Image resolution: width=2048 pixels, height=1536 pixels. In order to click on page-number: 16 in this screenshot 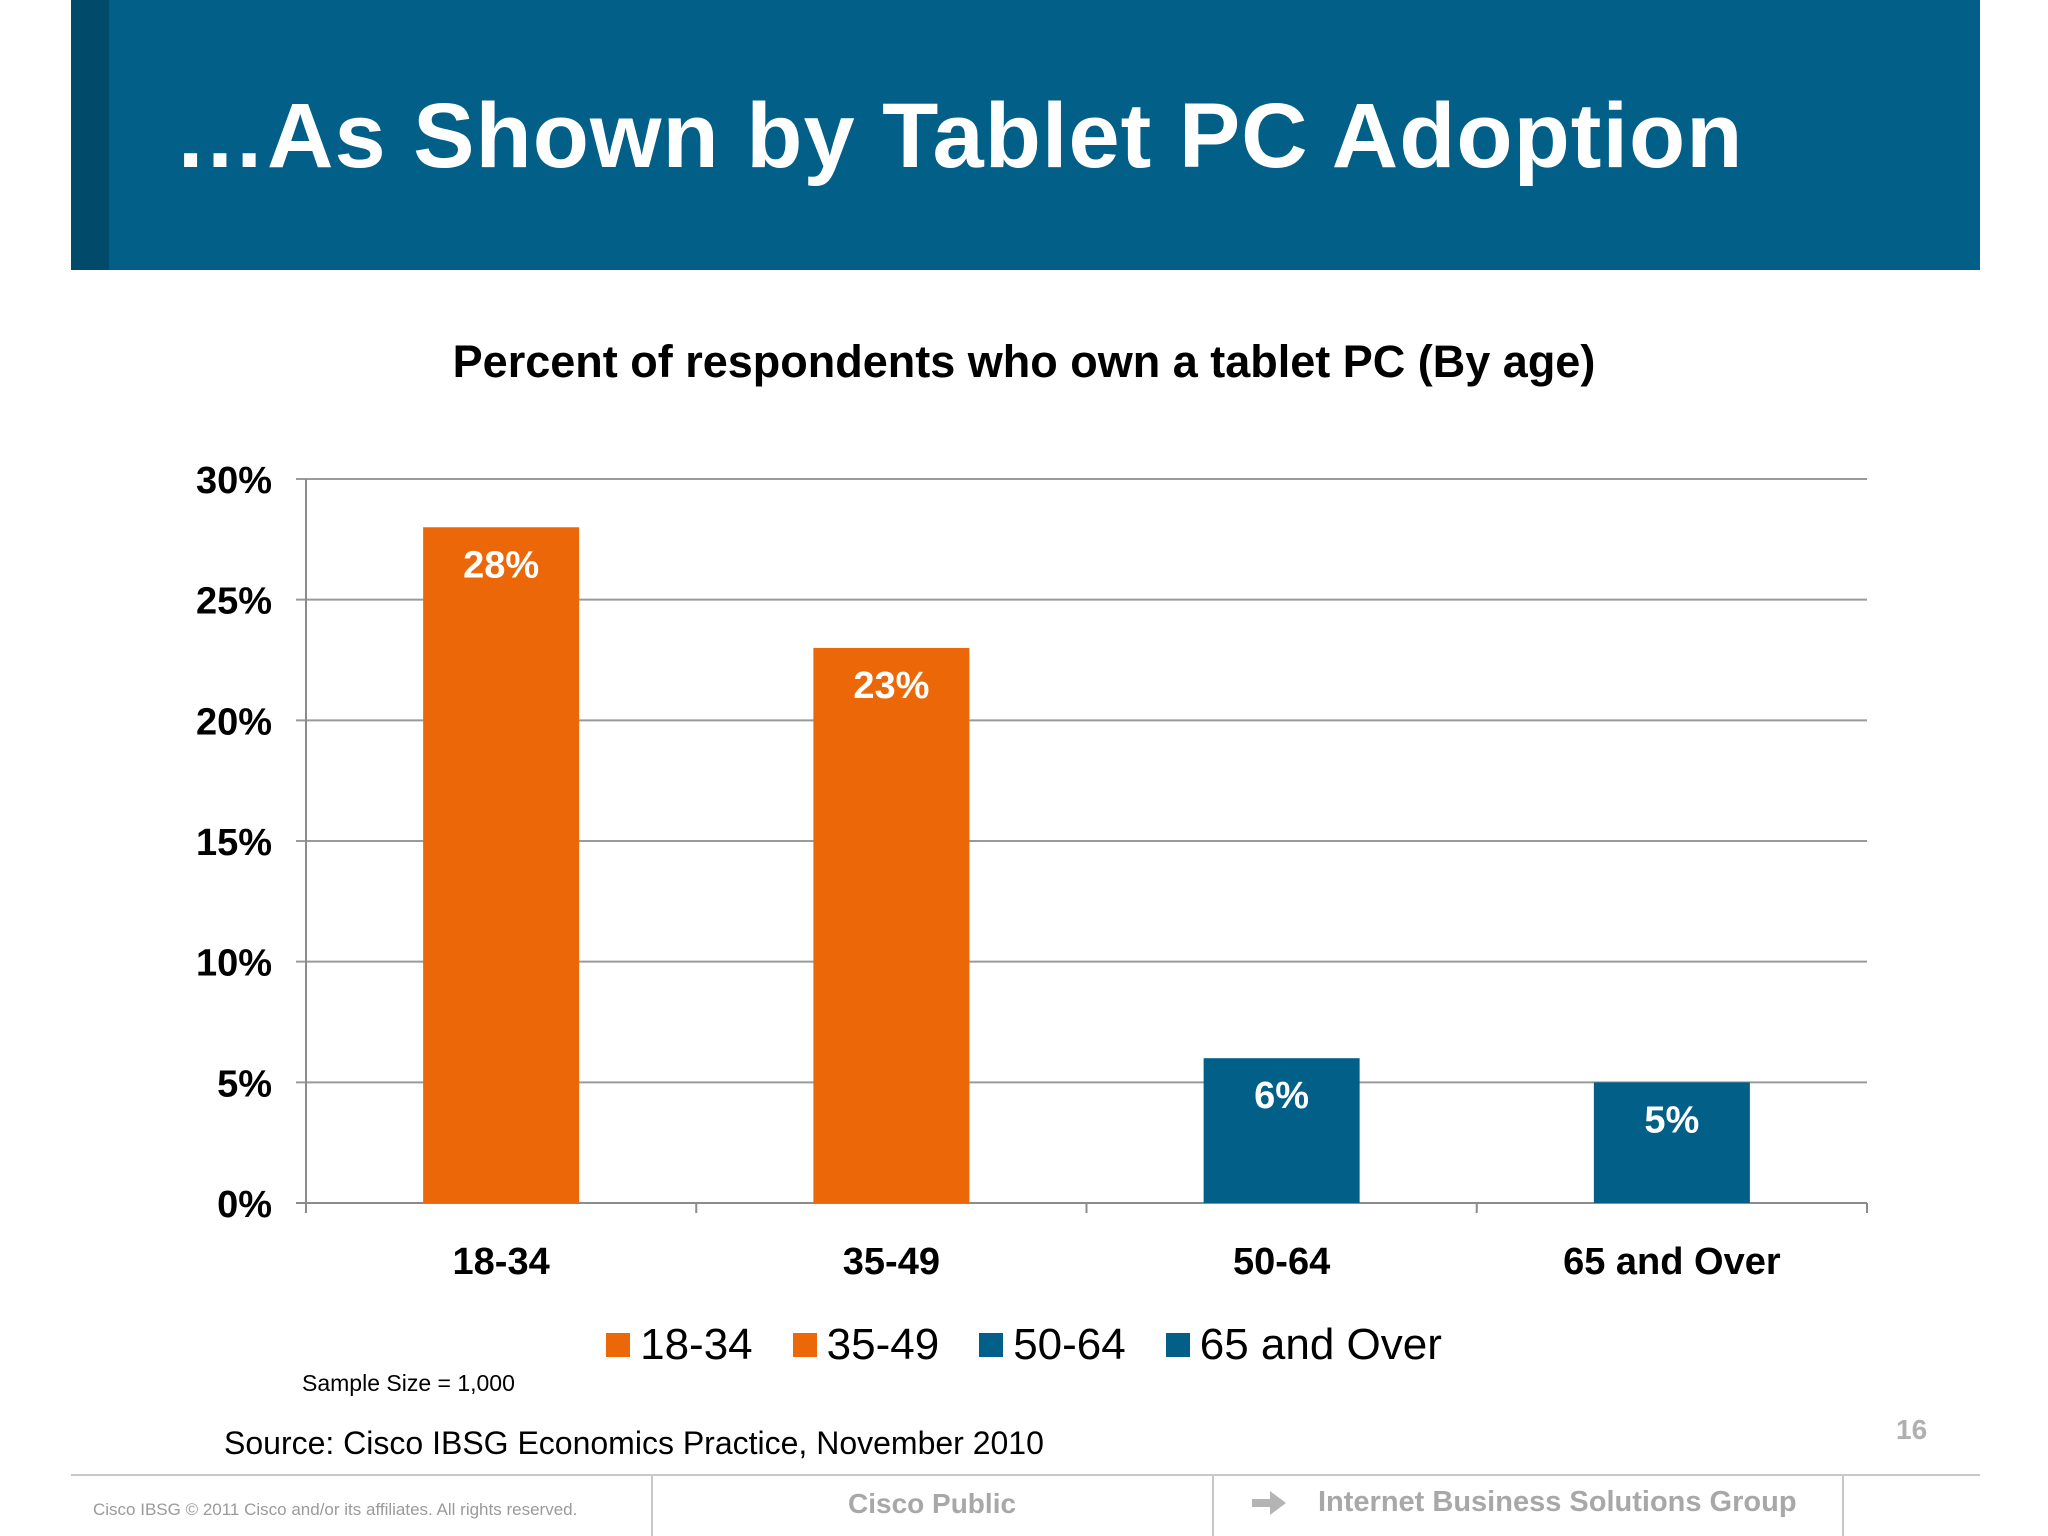, I will do `click(1912, 1429)`.